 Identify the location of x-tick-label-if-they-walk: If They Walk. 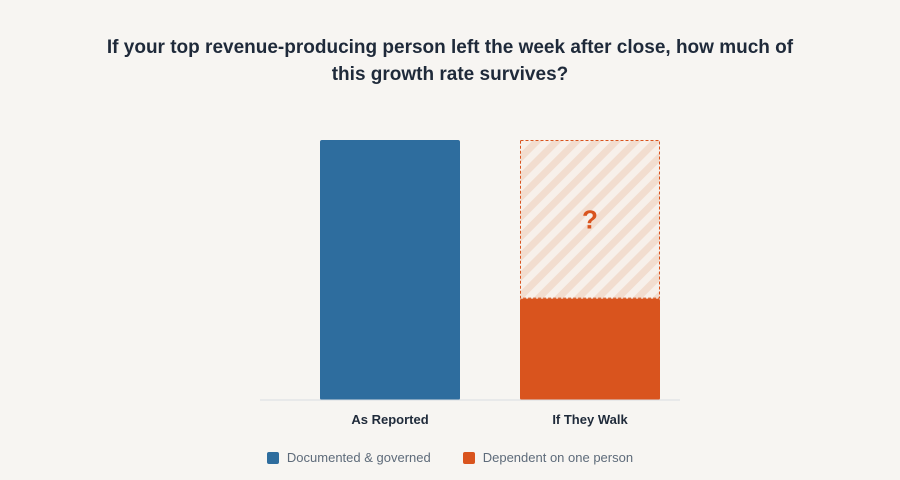
(590, 419).